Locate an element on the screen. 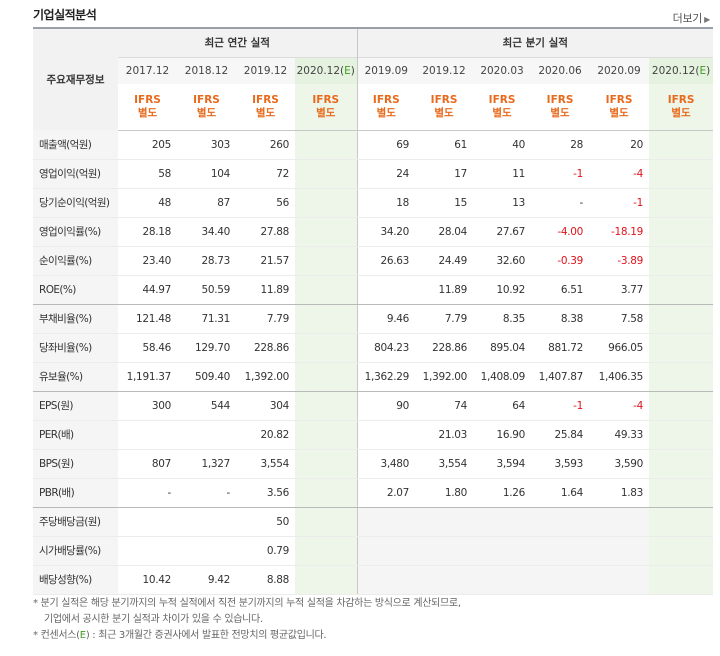 The width and height of the screenshot is (720, 656). annual-value: 1,327 is located at coordinates (206, 464).